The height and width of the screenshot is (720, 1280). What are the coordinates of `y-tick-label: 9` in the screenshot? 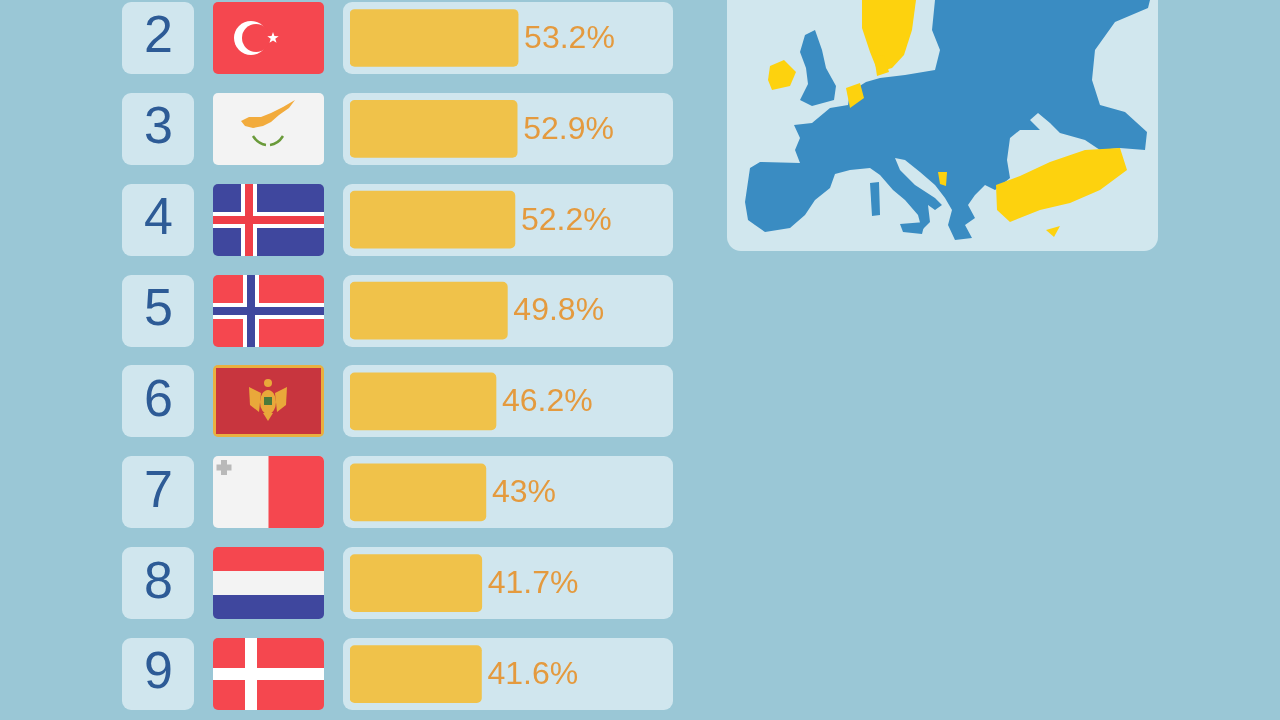 It's located at (158, 670).